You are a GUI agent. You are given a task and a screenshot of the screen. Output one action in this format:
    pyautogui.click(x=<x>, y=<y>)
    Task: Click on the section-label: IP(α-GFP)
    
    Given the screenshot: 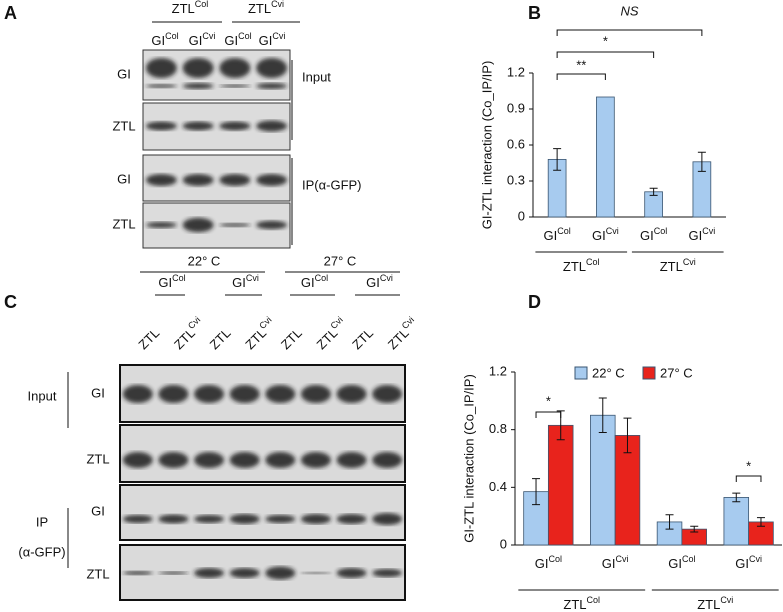 What is the action you would take?
    pyautogui.click(x=332, y=184)
    